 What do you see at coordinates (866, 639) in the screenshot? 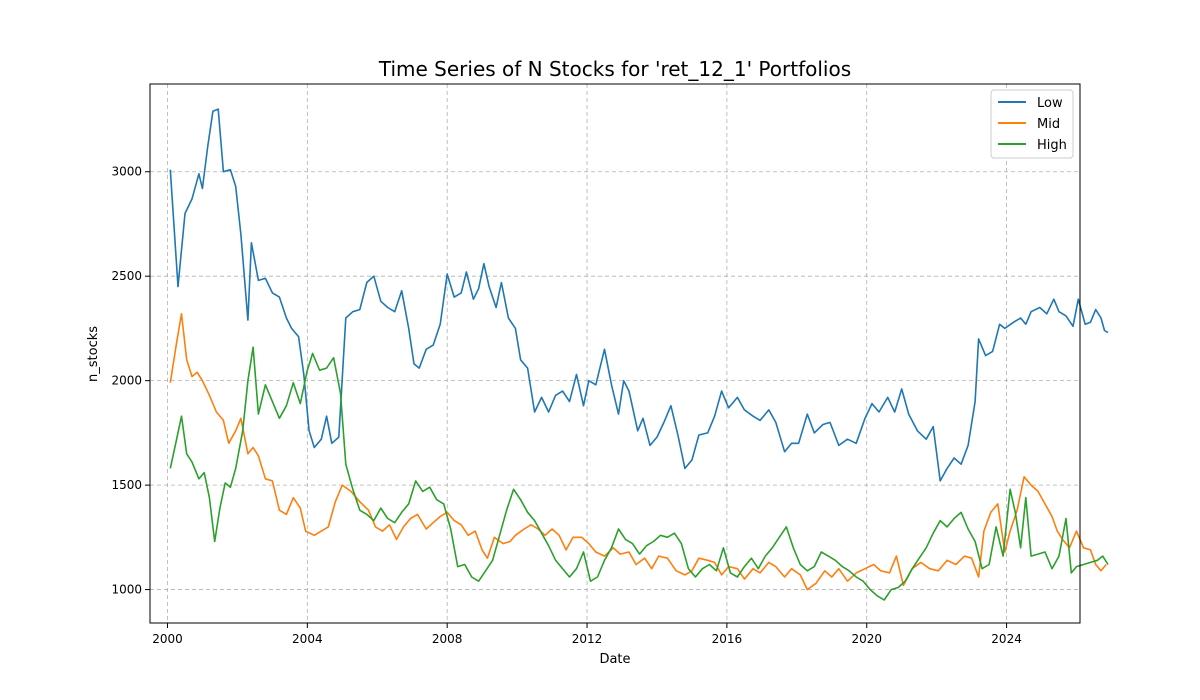
I see `x-tick-label: 2020` at bounding box center [866, 639].